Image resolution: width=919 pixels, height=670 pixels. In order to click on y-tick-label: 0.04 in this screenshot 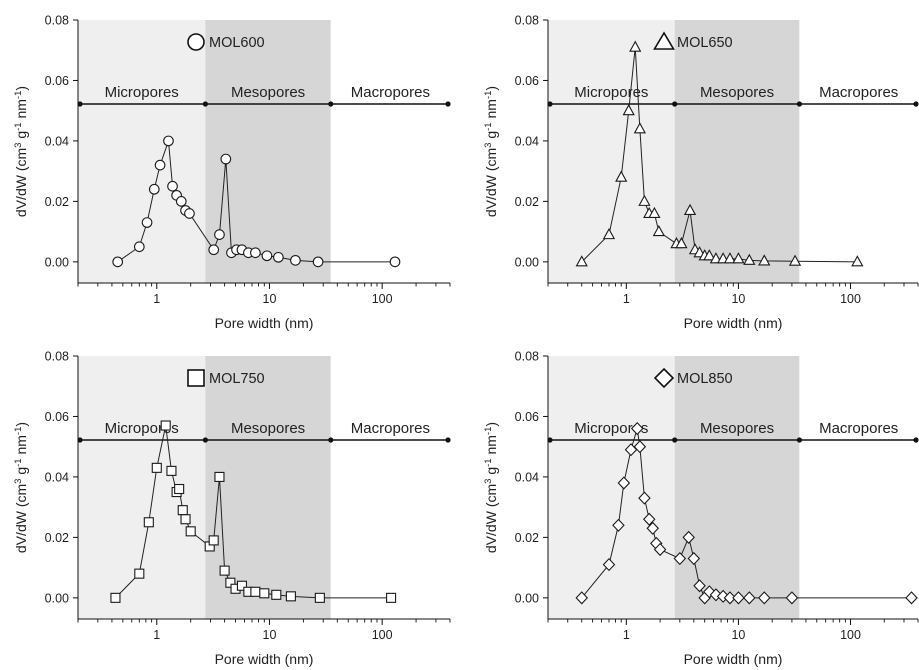, I will do `click(527, 141)`.